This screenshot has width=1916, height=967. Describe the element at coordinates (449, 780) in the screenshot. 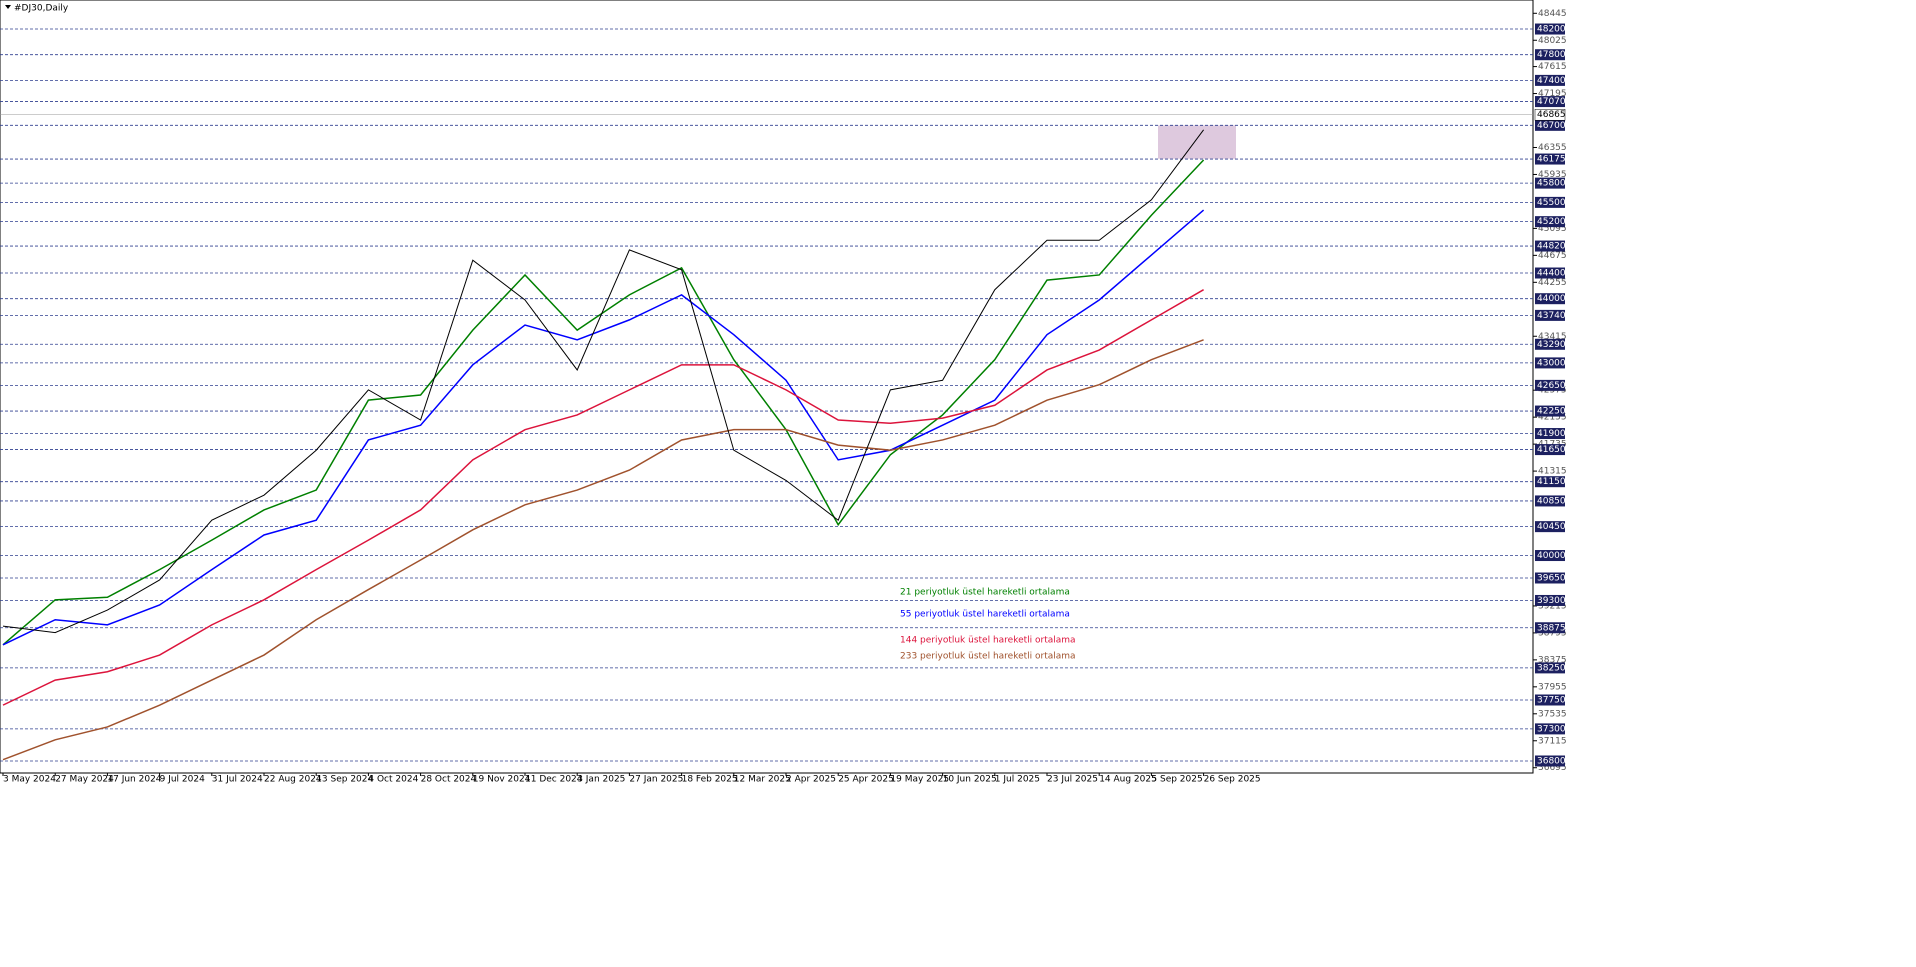

I see `x-tick-label: 28 Oct 2024` at that location.